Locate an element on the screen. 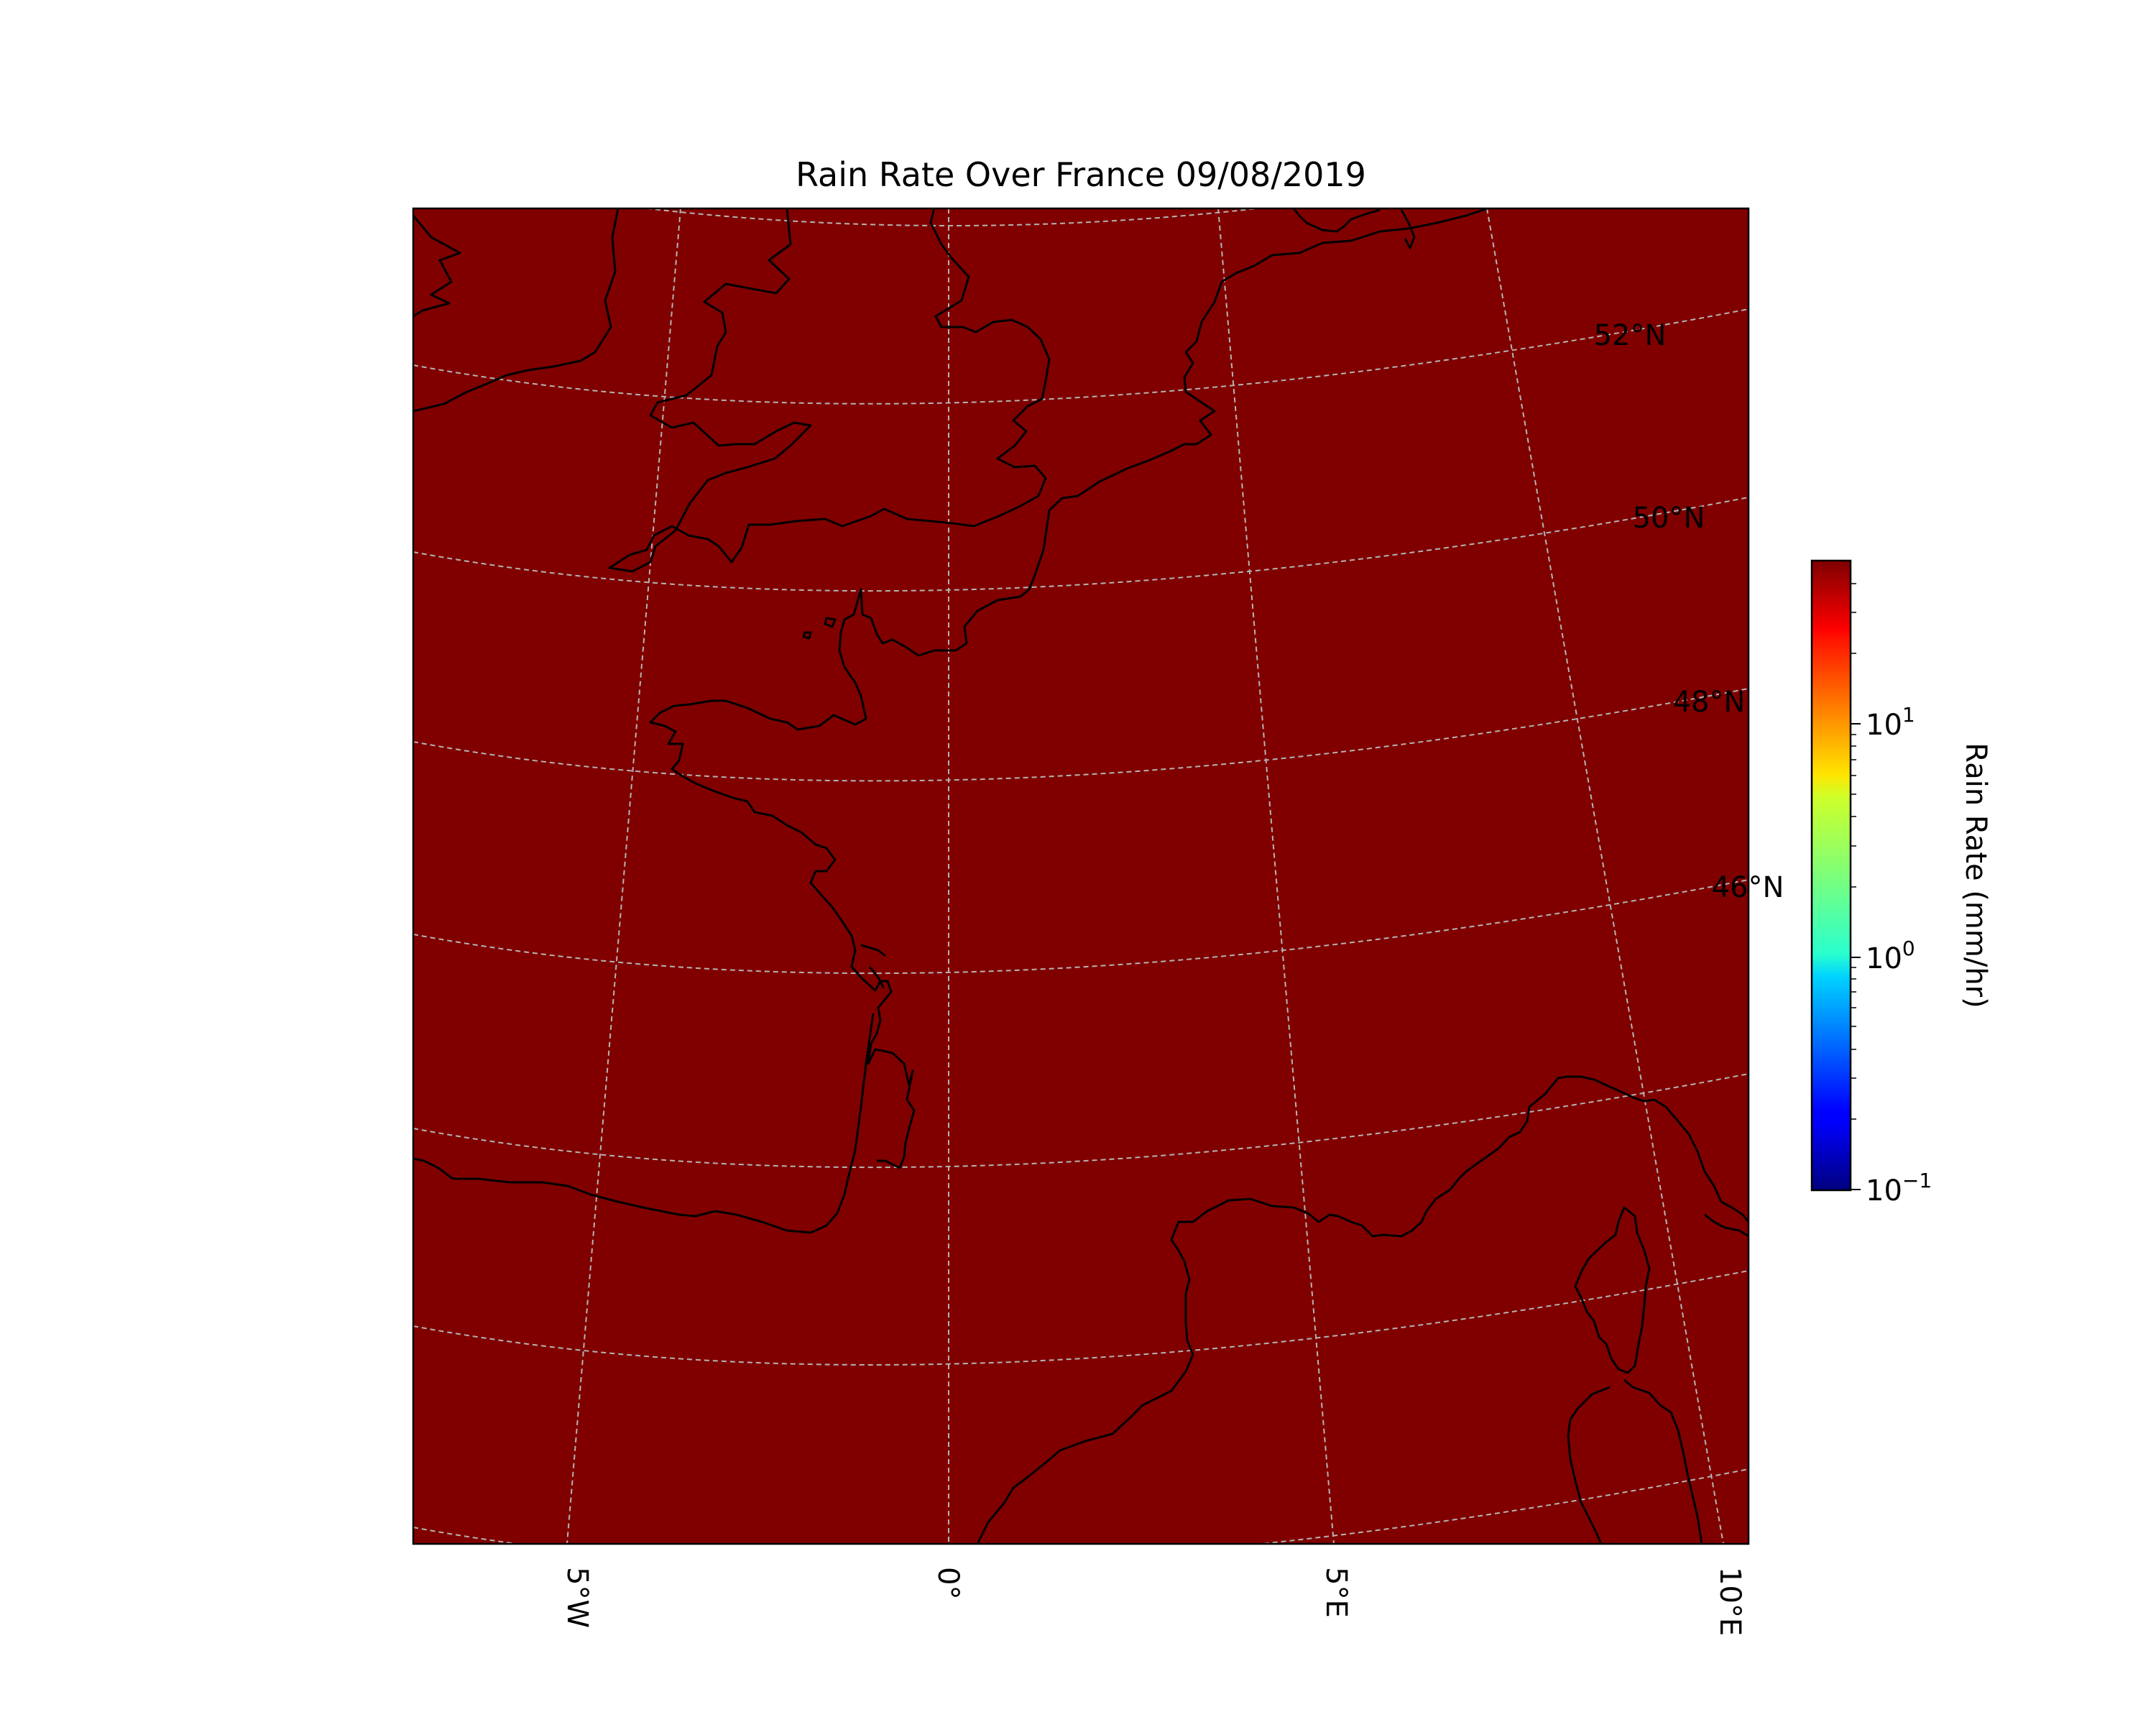 The height and width of the screenshot is (1725, 2156). italy-coast is located at coordinates (1726, 1225).